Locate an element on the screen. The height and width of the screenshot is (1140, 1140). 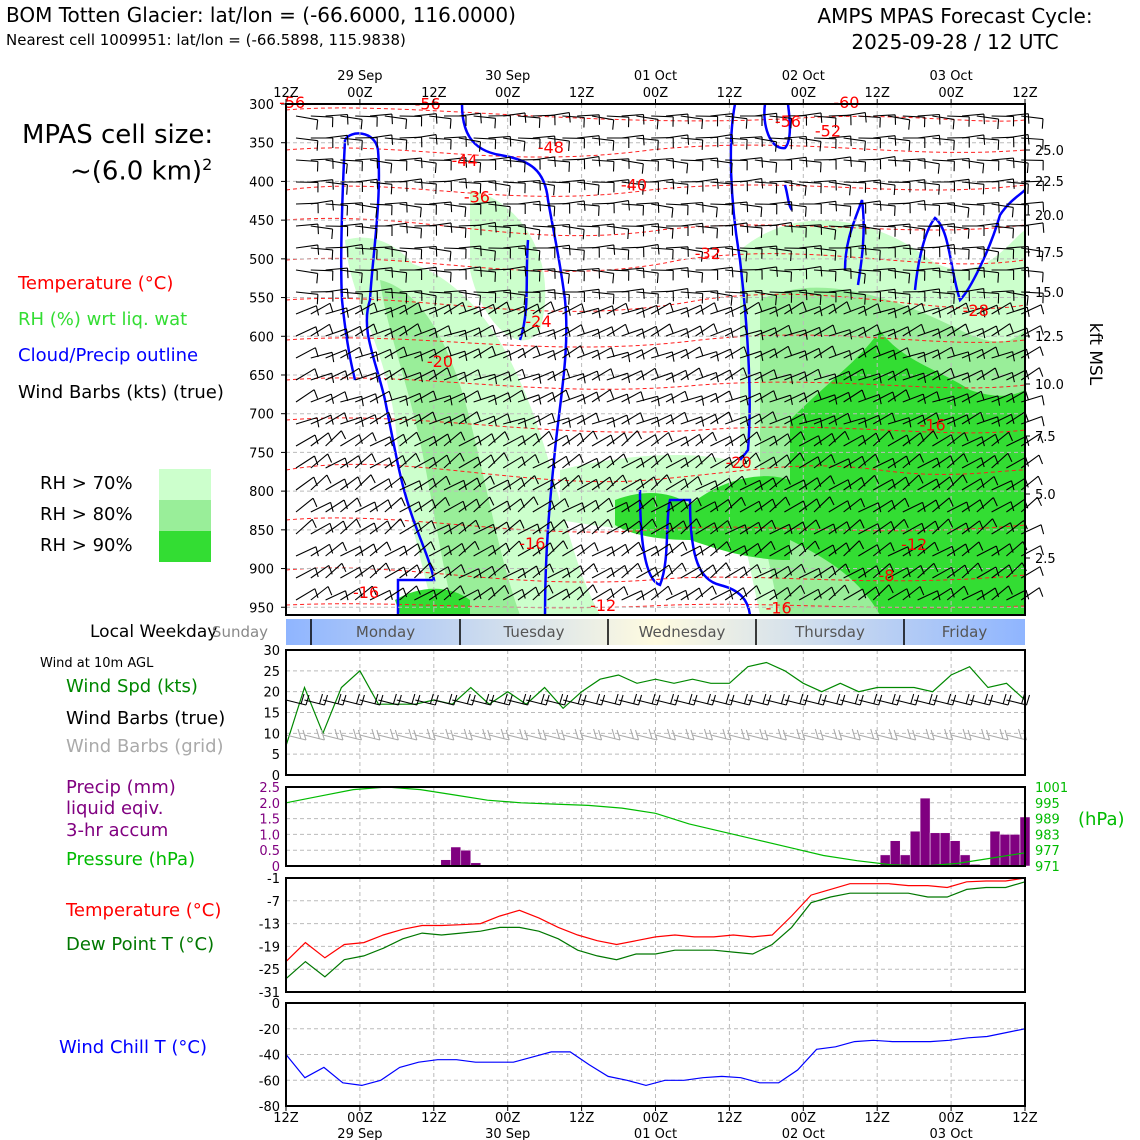
wind-speed-tick-label: 0 is located at coordinates (276, 776).